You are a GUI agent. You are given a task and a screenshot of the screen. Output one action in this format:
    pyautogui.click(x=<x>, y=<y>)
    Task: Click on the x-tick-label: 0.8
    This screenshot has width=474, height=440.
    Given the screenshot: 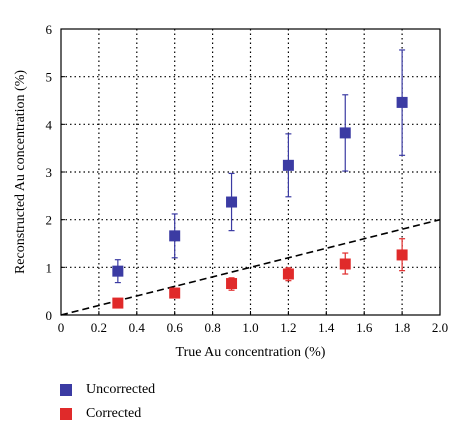 What is the action you would take?
    pyautogui.click(x=212, y=327)
    